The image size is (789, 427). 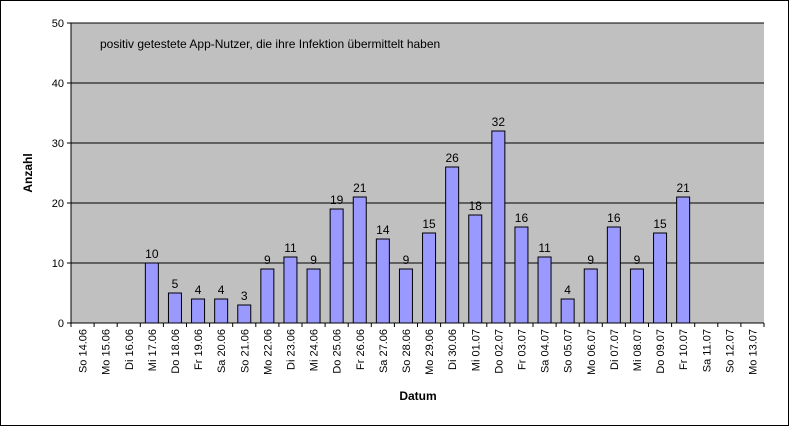 I want to click on y-tick-label: 50, so click(x=58, y=24).